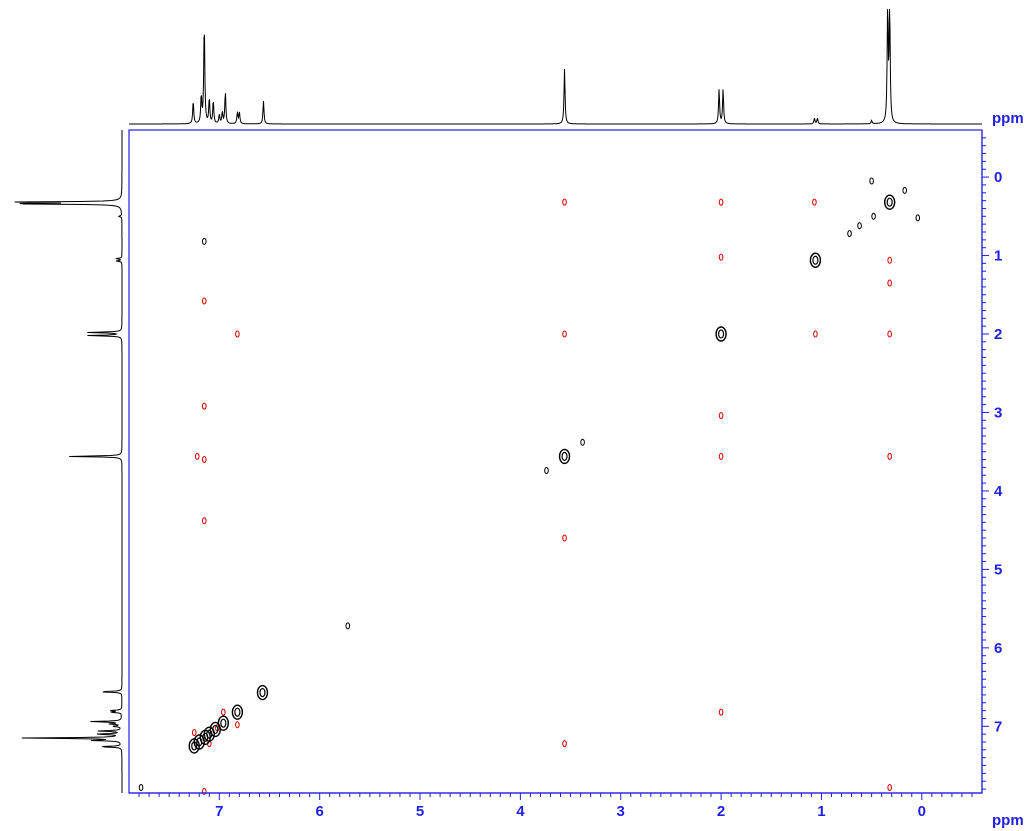  Describe the element at coordinates (1008, 820) in the screenshot. I see `x-axis-unit: ppm` at that location.